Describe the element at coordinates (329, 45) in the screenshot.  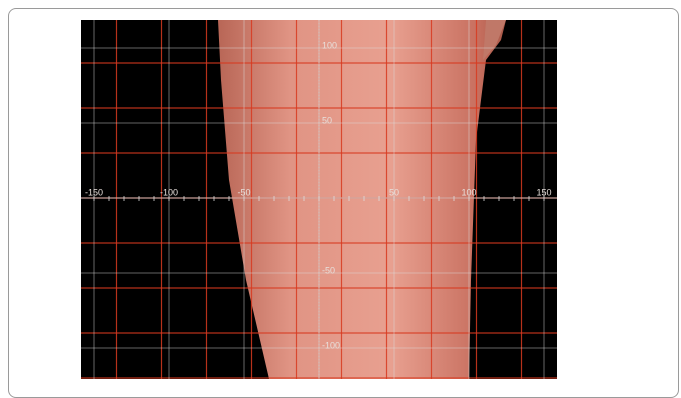
I see `y-axis-label: 100` at that location.